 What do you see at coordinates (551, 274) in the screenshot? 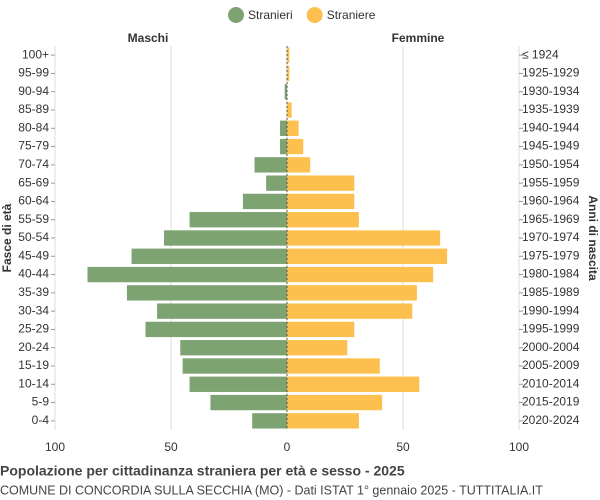
I see `y2-tick-label: 1980-1984` at bounding box center [551, 274].